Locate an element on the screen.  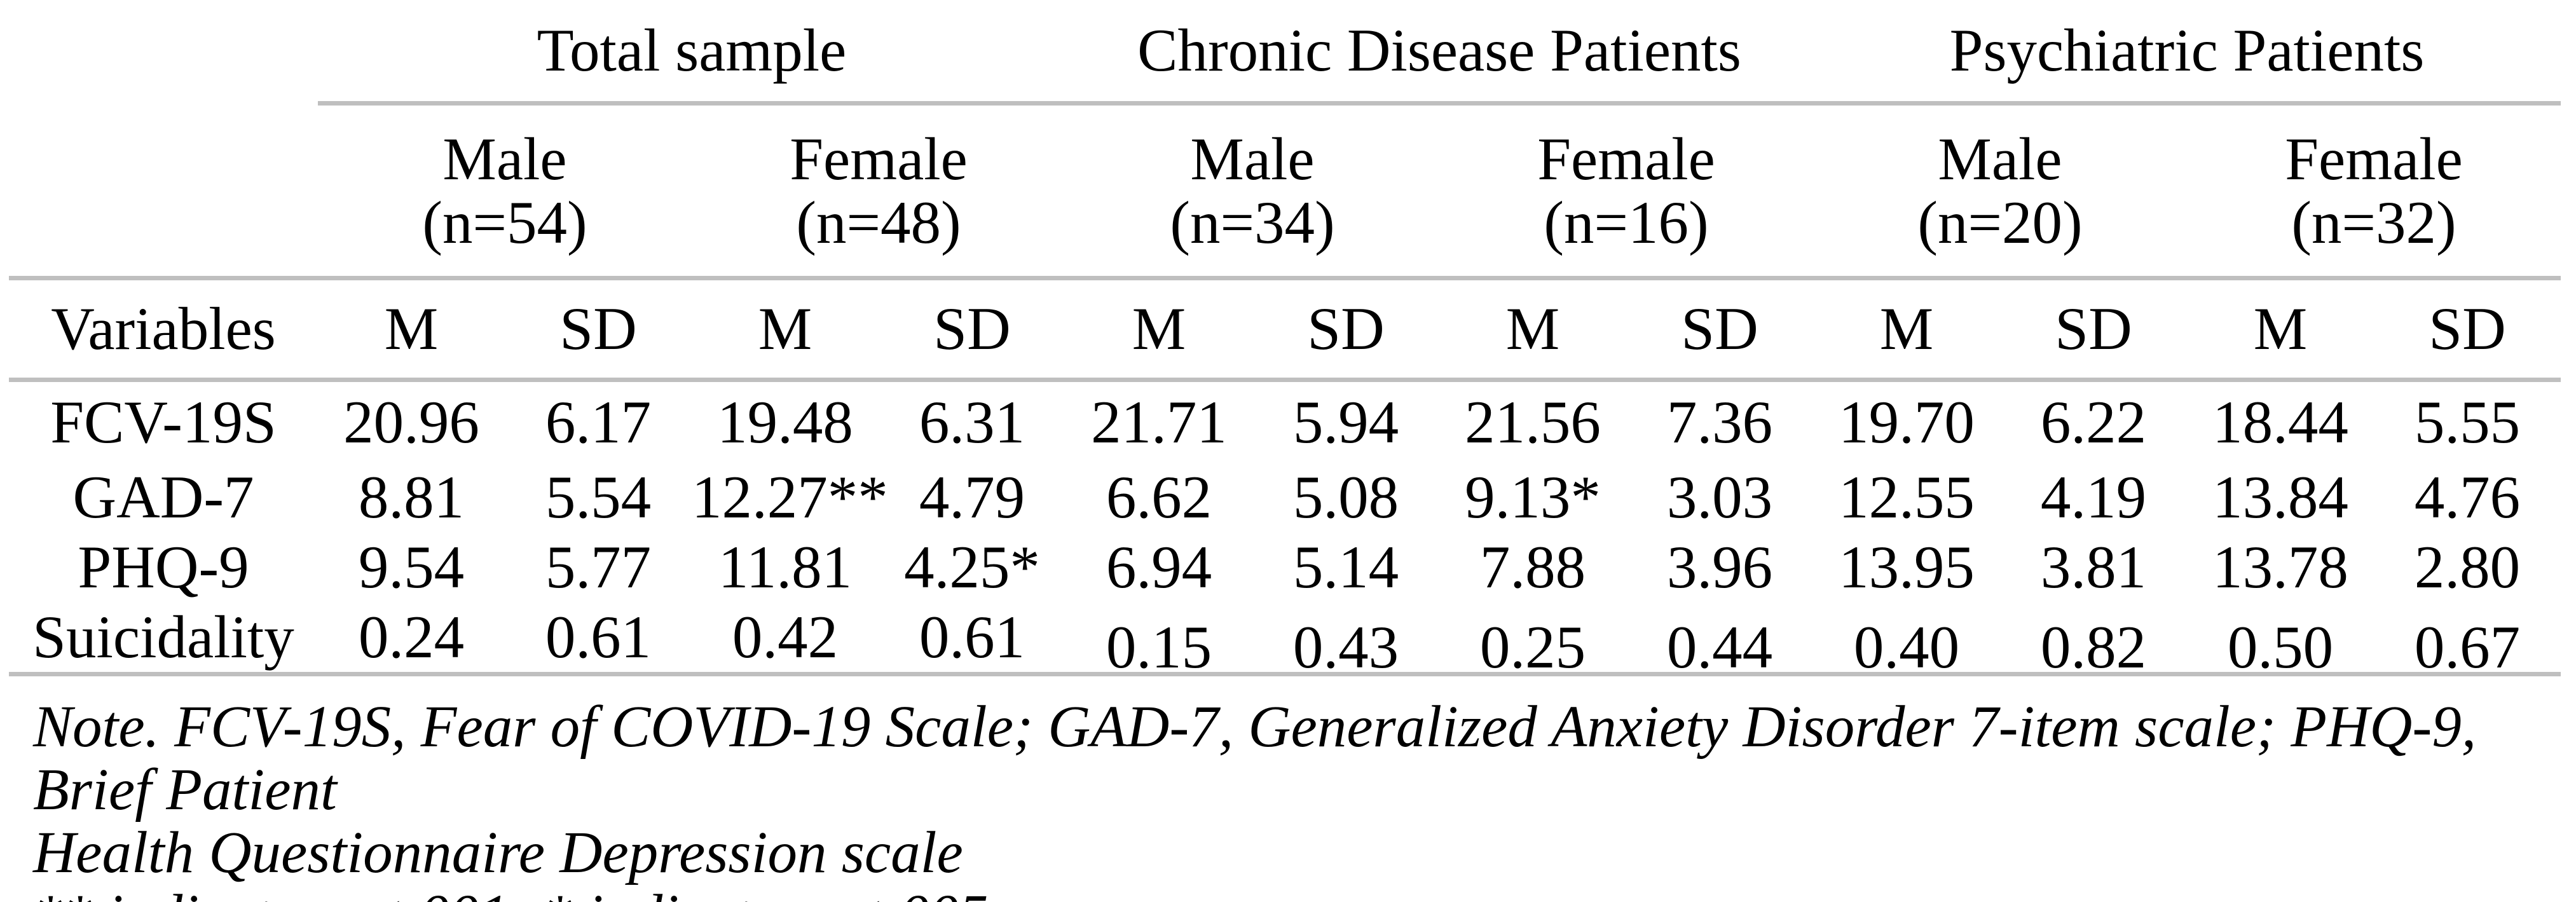
subgroup-header-total-male: Male (n=54) is located at coordinates (505, 191).